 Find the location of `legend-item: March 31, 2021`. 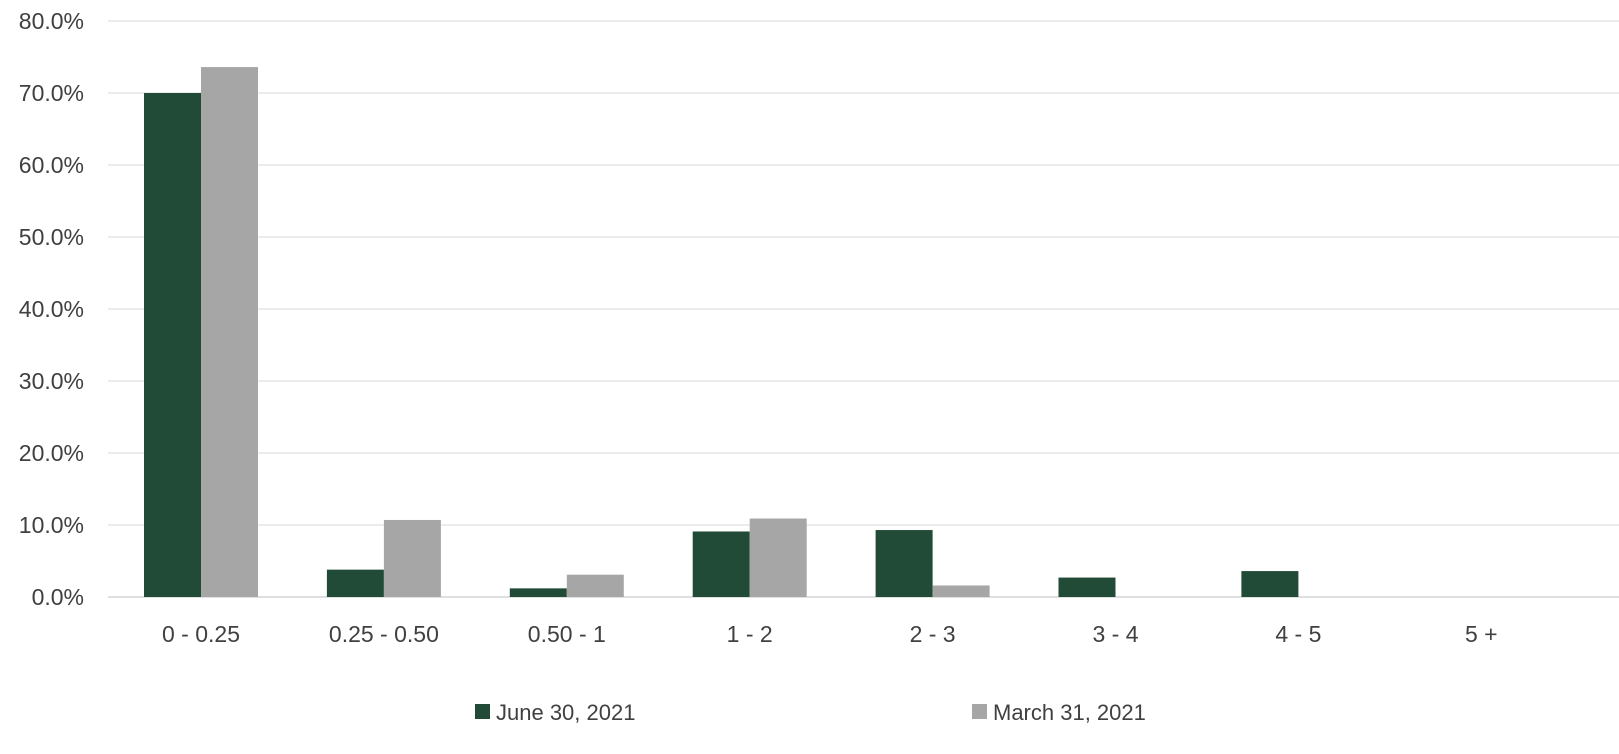

legend-item: March 31, 2021 is located at coordinates (1059, 712).